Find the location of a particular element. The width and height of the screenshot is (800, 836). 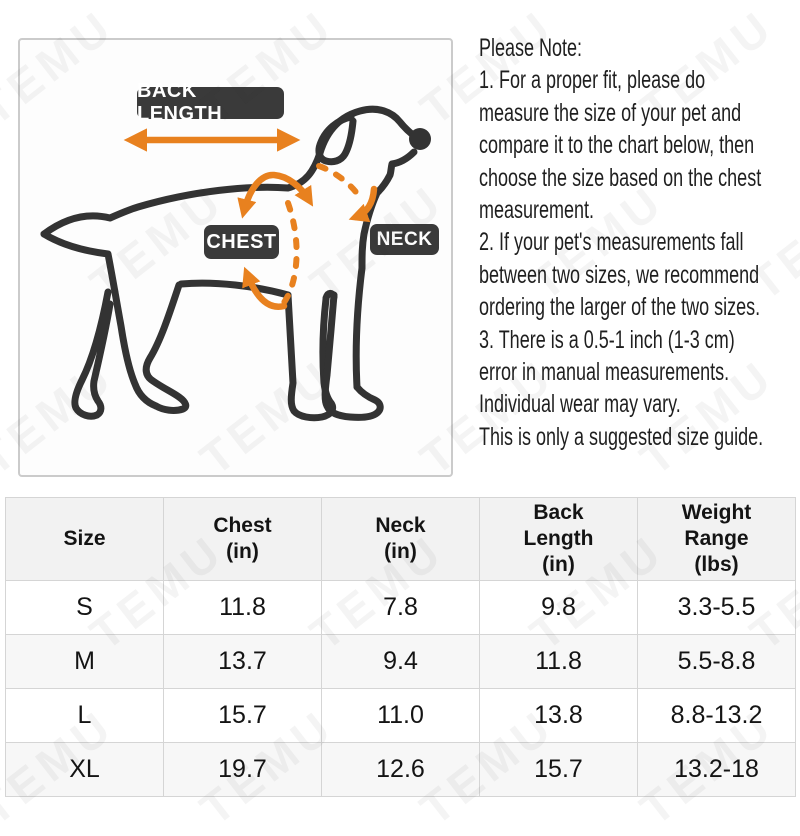

table-cell-weight: 5.5-8.8 is located at coordinates (716, 661).